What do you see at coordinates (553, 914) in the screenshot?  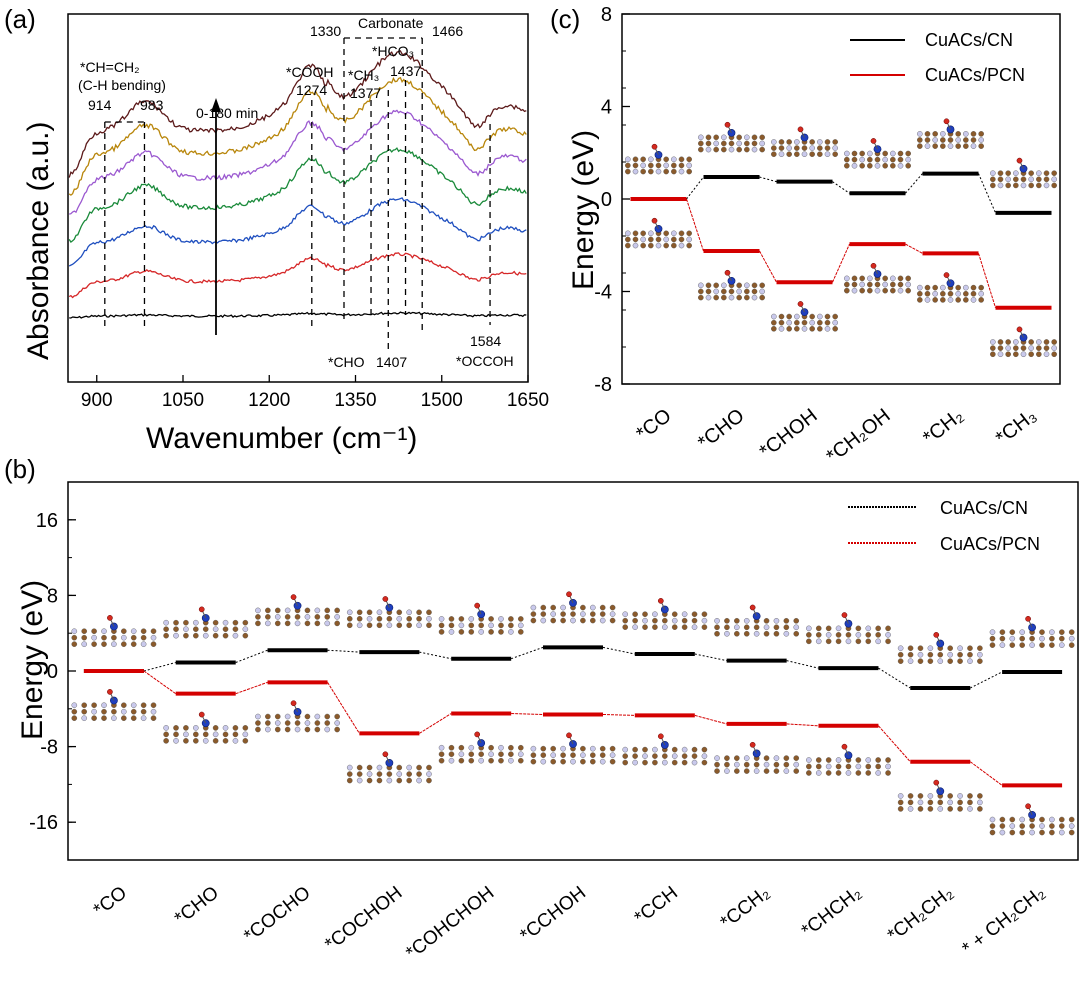 I see `b-xlabel-5: *CCHOH` at bounding box center [553, 914].